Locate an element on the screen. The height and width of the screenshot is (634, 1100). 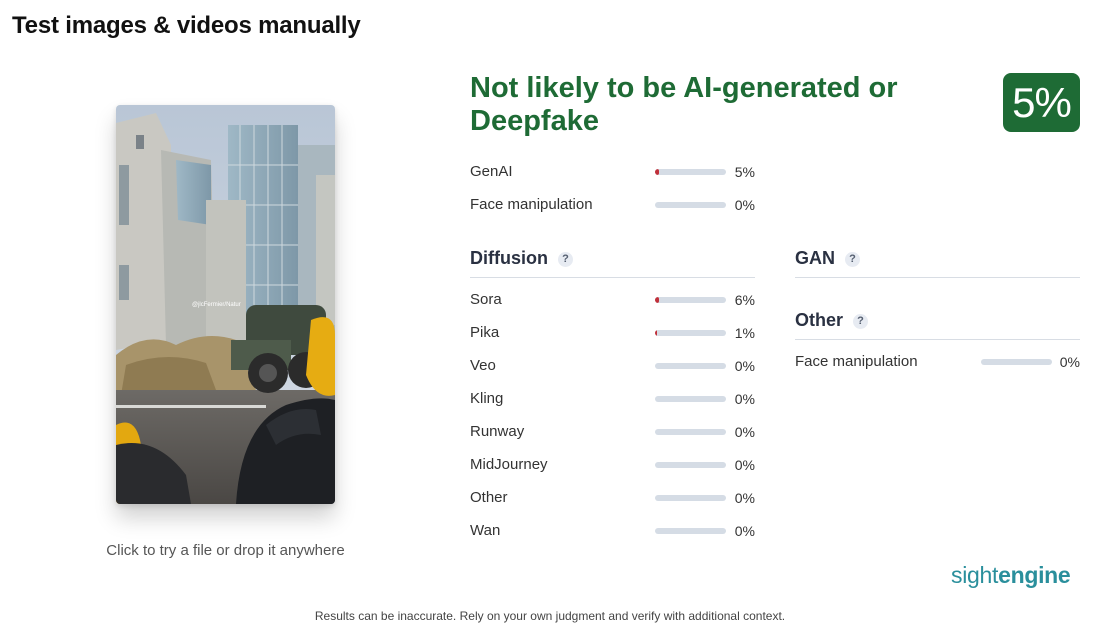
watermark-text: @jlcFermier/Natur is located at coordinates (216, 305).